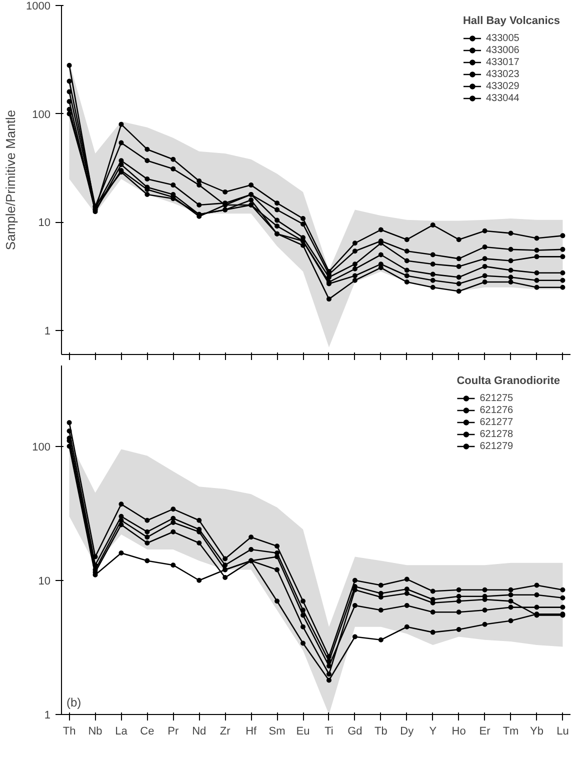 The image size is (585, 767). What do you see at coordinates (511, 21) in the screenshot?
I see `legend-title: Hall Bay Volcanics` at bounding box center [511, 21].